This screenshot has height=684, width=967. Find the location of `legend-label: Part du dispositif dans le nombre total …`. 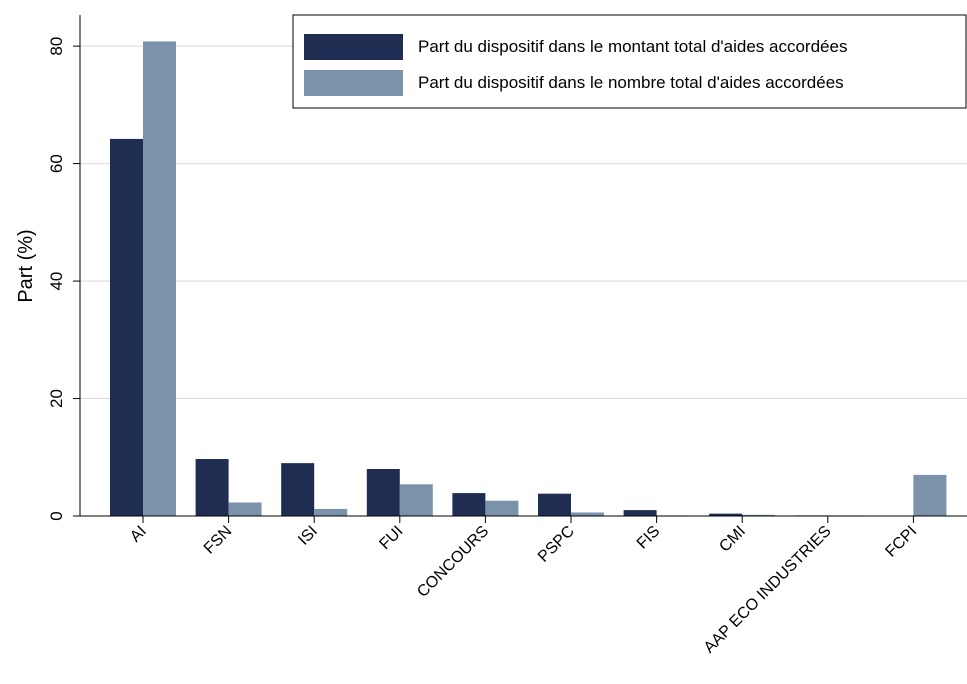

legend-label: Part du dispositif dans le nombre total … is located at coordinates (631, 82).